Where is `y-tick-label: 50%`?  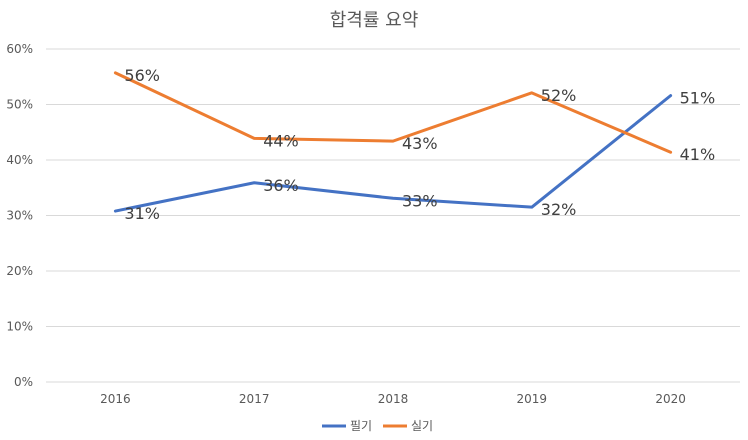
y-tick-label: 50% is located at coordinates (19, 105).